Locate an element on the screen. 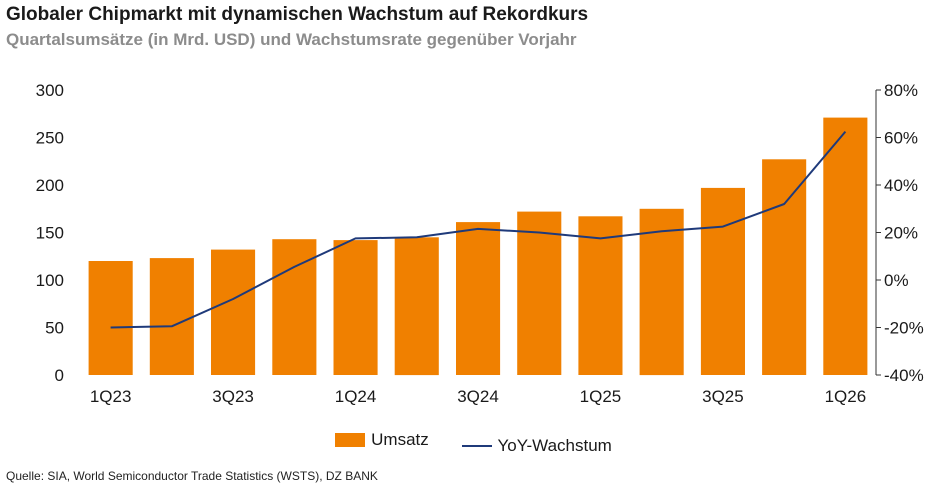  bar-4Q23 is located at coordinates (294, 307).